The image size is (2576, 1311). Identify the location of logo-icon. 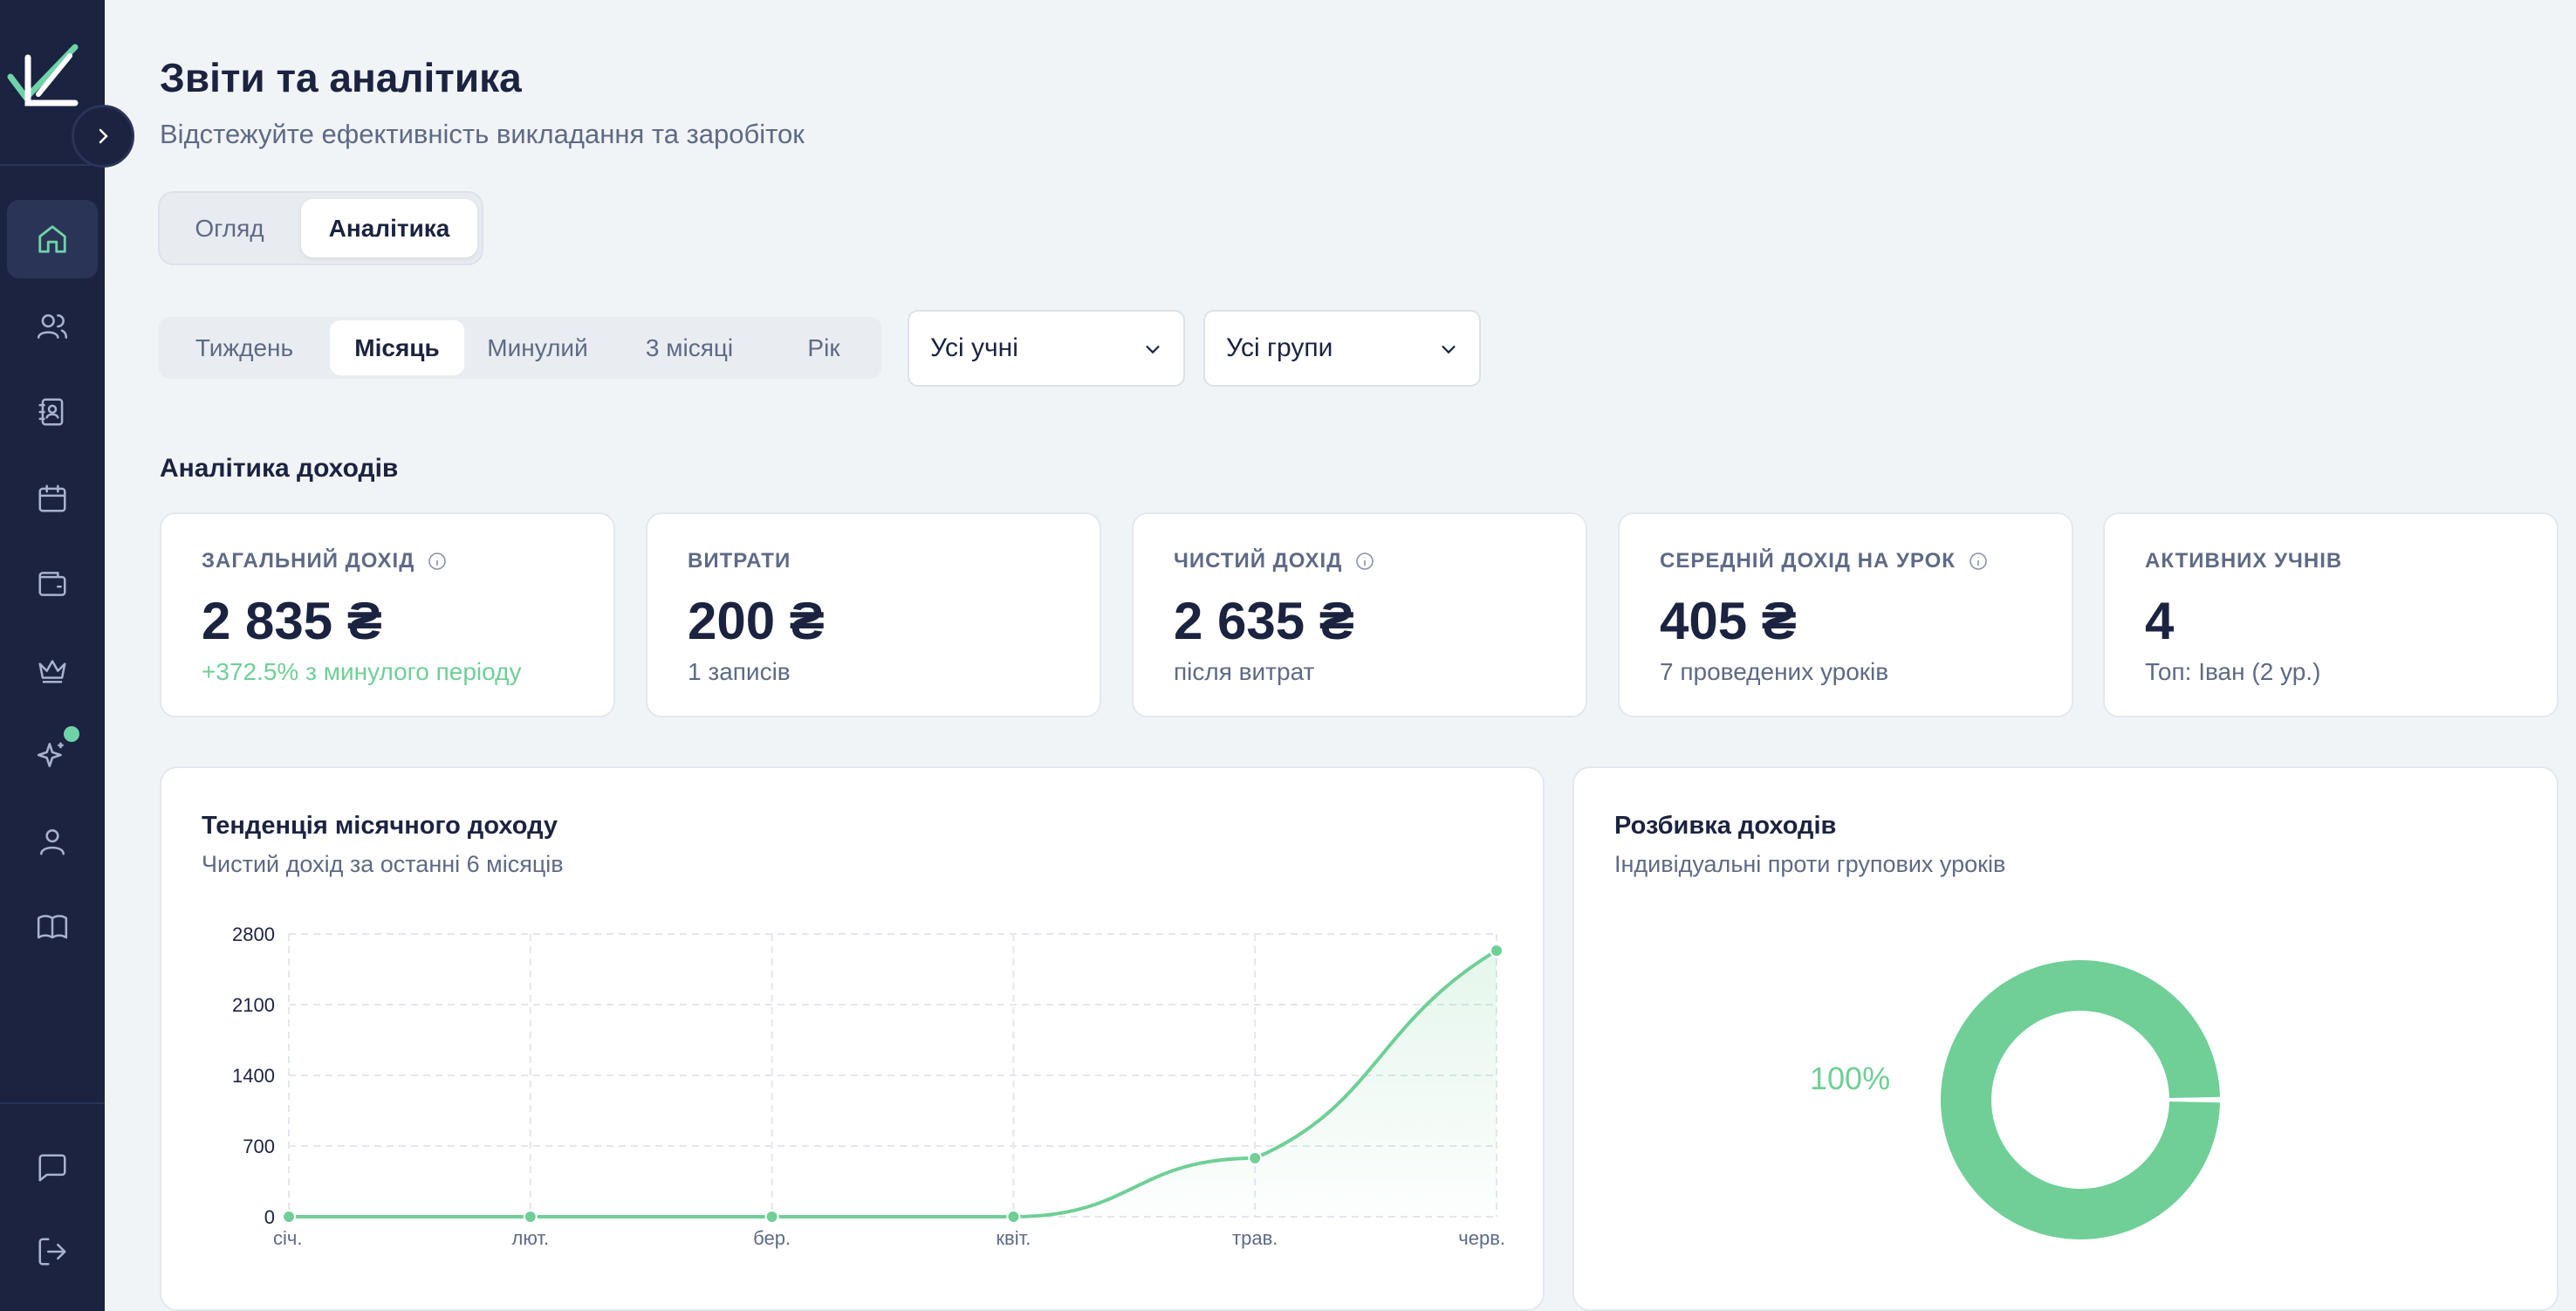
(43, 75).